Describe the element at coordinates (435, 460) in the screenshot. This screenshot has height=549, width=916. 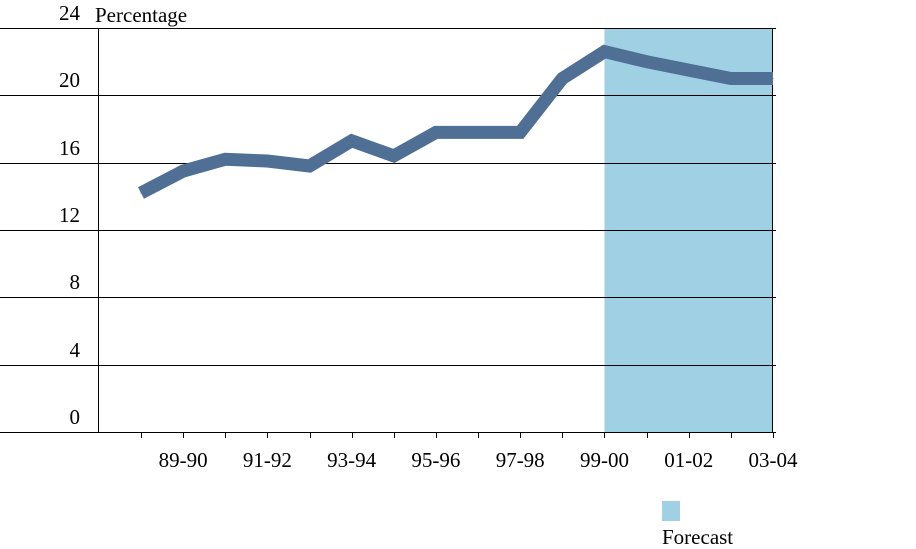
I see `x-tick-label-95-96: 95-96` at that location.